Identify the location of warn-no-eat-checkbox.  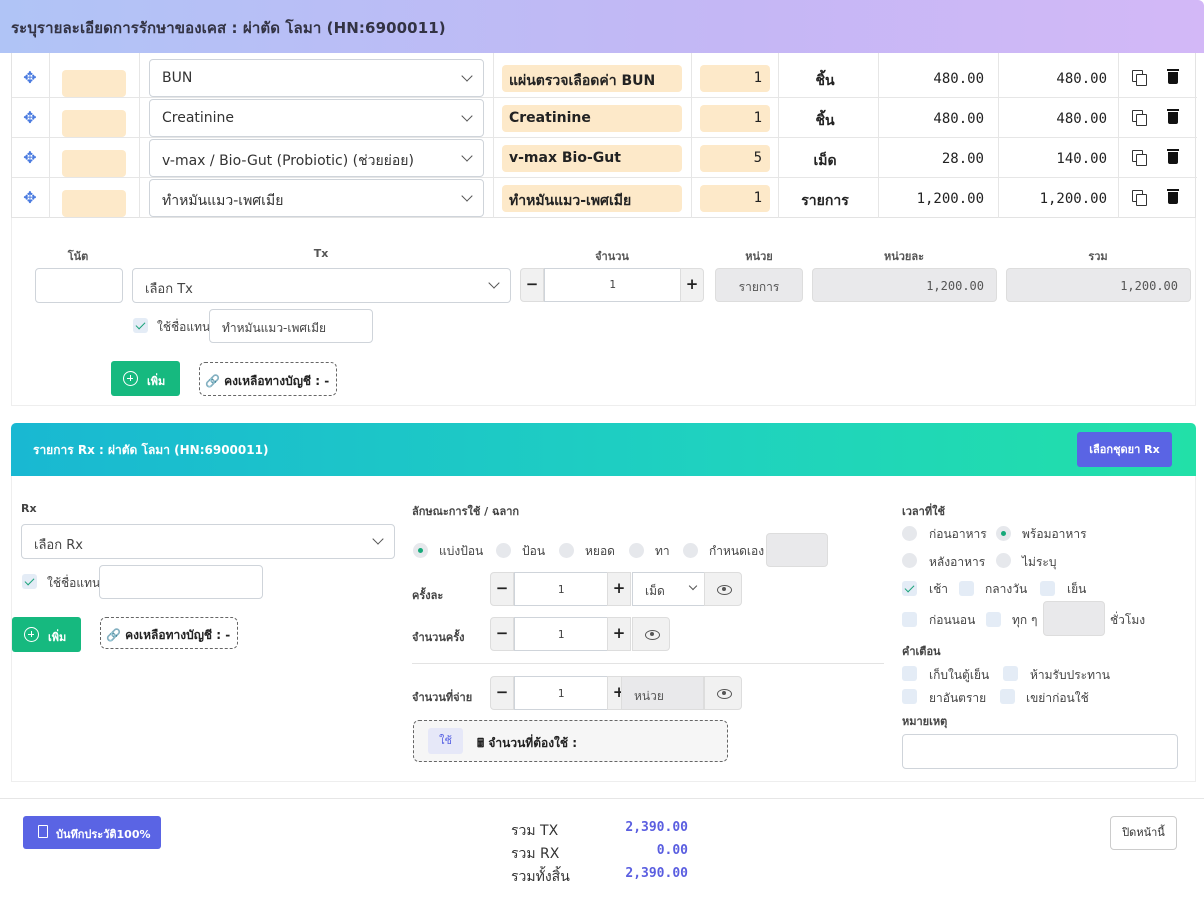
(1010, 673).